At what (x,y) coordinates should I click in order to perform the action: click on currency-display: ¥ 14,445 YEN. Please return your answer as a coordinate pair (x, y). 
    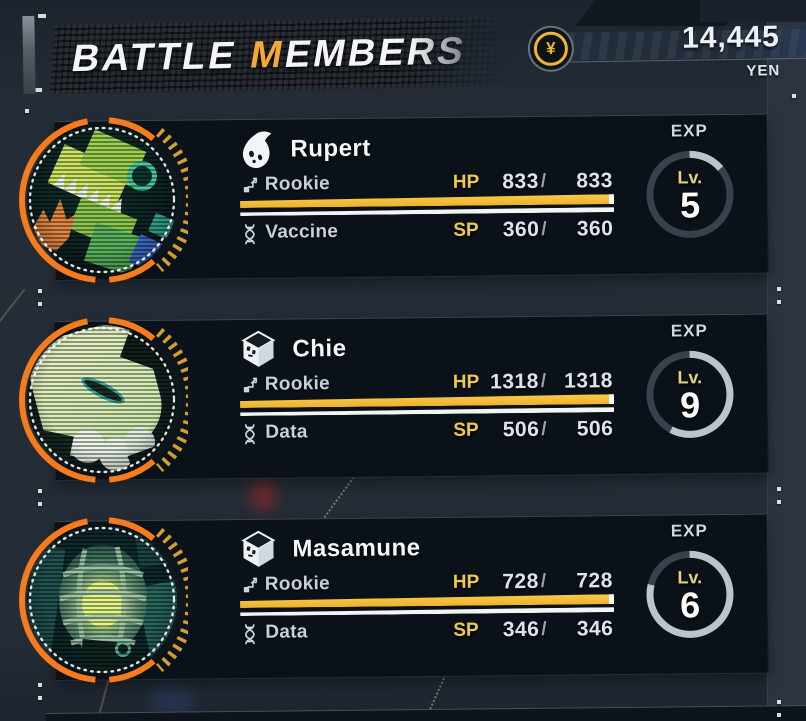
    Looking at the image, I should click on (663, 54).